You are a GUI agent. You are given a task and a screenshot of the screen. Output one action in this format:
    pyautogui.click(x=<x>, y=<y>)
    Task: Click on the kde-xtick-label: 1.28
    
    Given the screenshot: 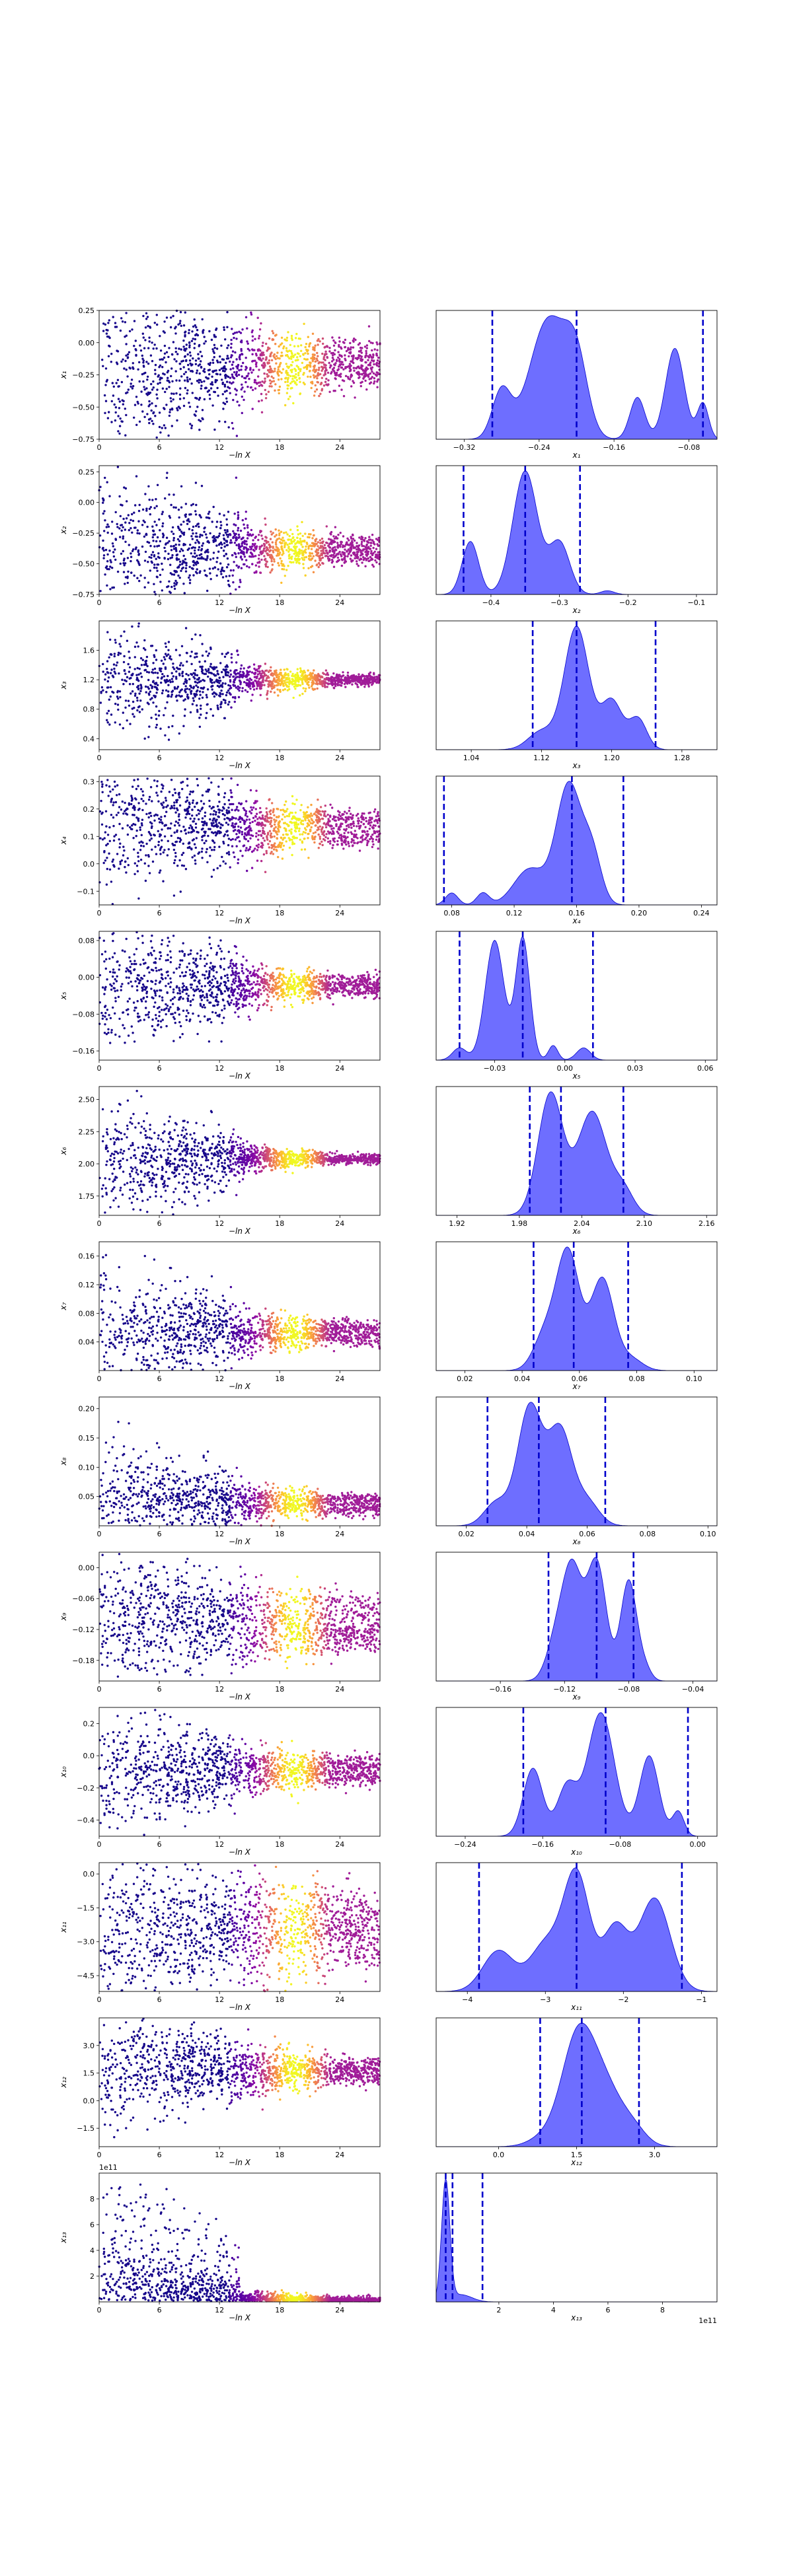 What is the action you would take?
    pyautogui.click(x=683, y=758)
    